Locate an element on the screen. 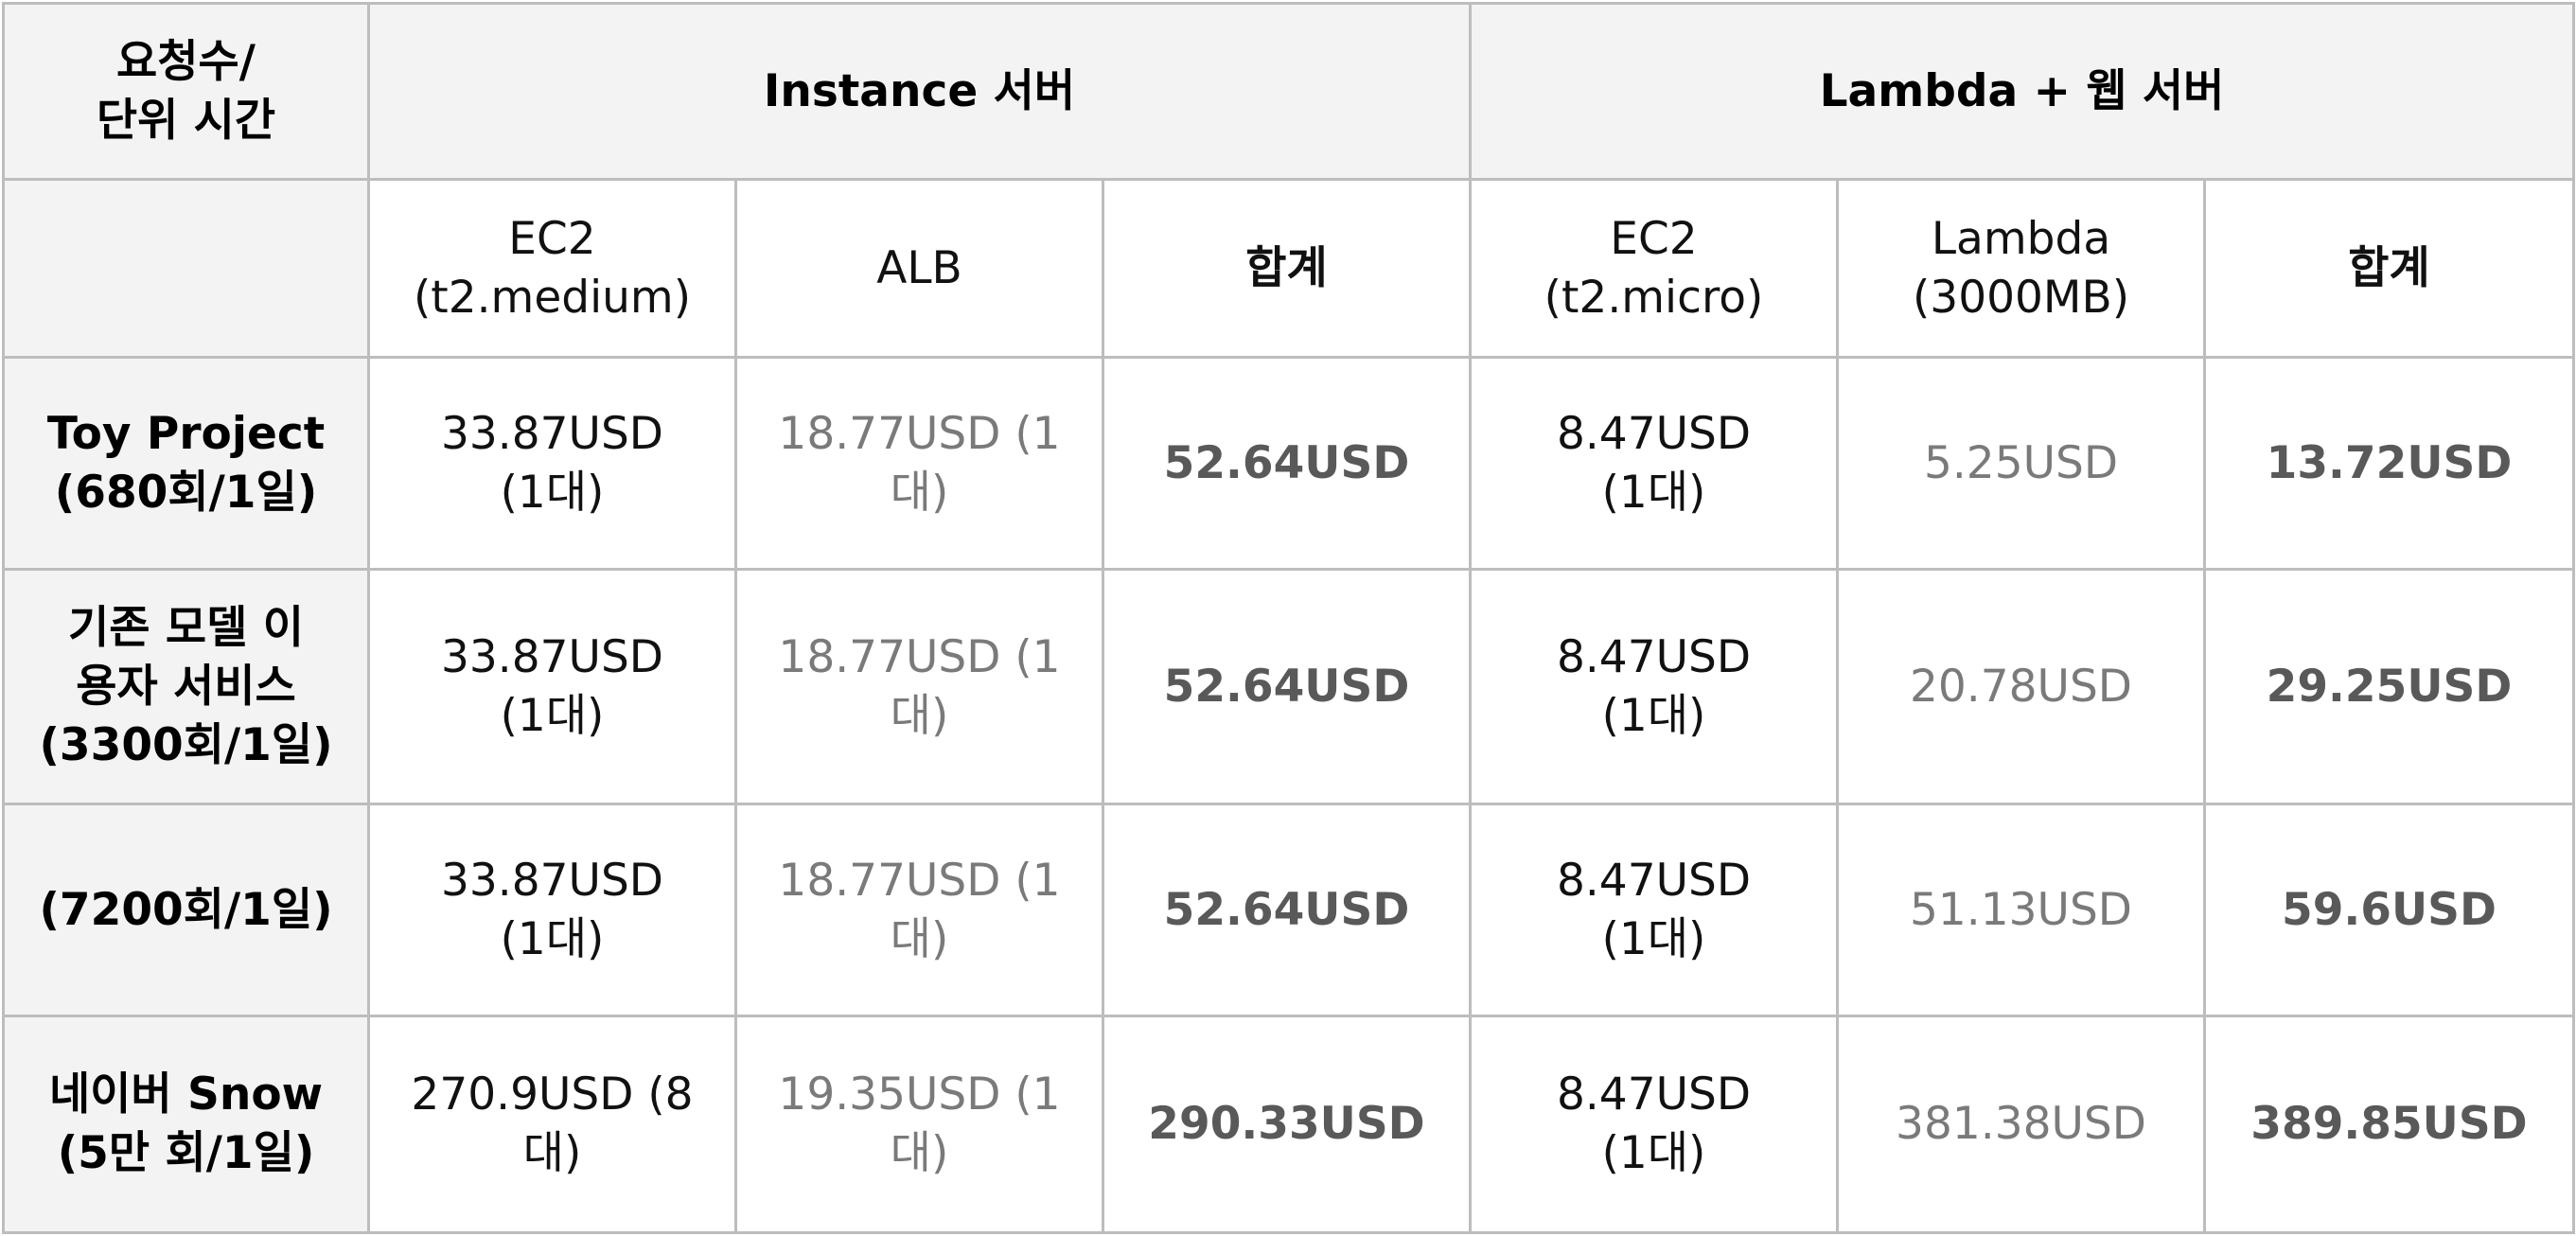  lambda-group-label: Lambda + 웹 서버 is located at coordinates (2022, 90).